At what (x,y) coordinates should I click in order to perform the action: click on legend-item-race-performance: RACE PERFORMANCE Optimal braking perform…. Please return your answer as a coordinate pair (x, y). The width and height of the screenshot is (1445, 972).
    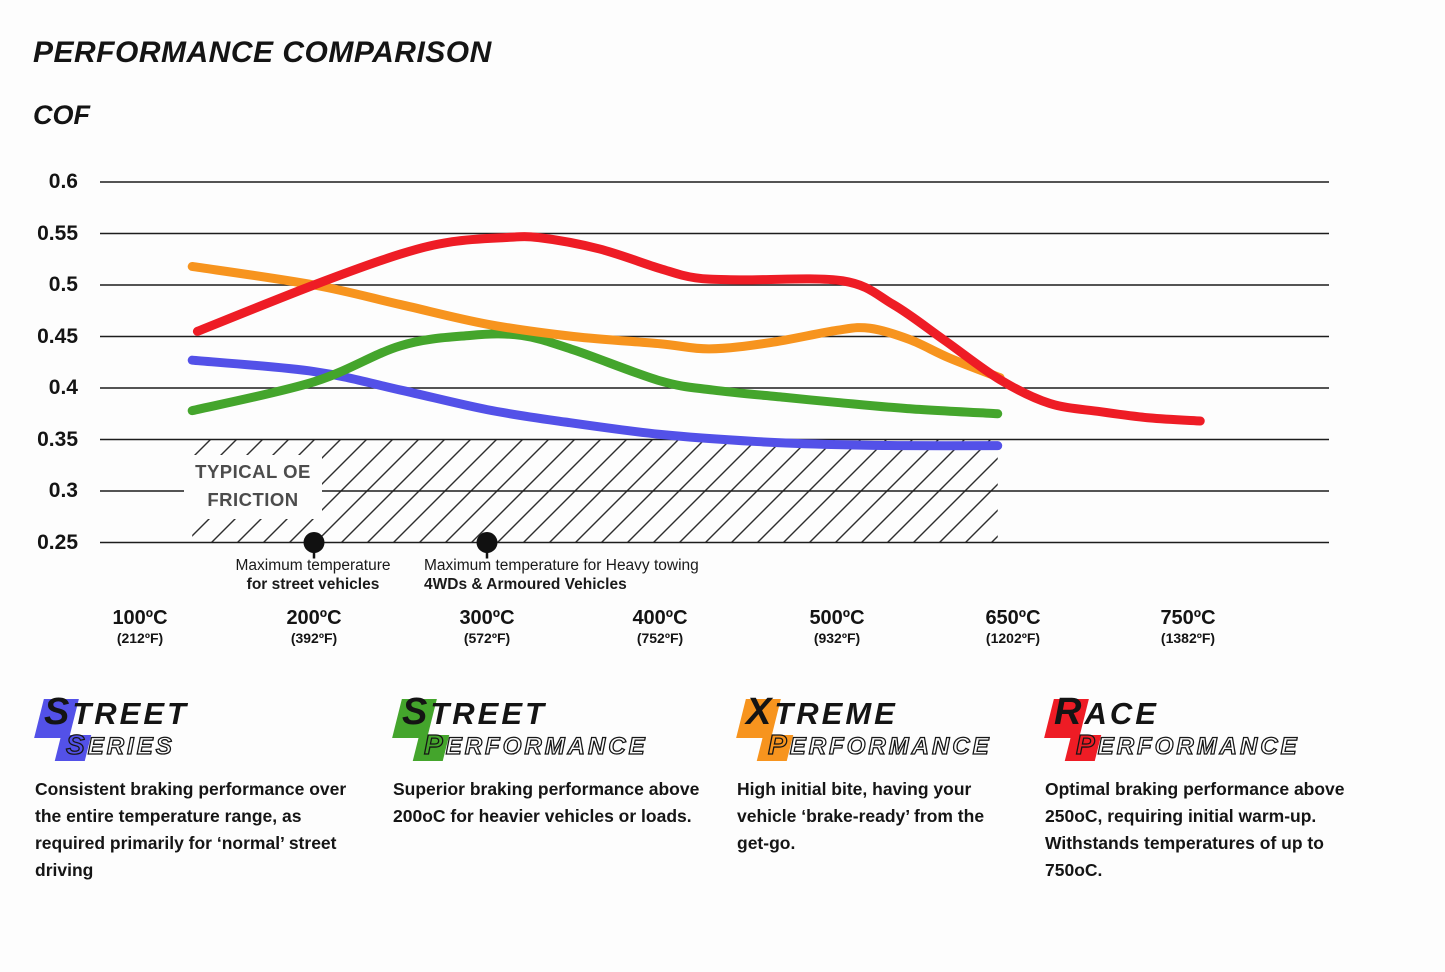
    Looking at the image, I should click on (1209, 788).